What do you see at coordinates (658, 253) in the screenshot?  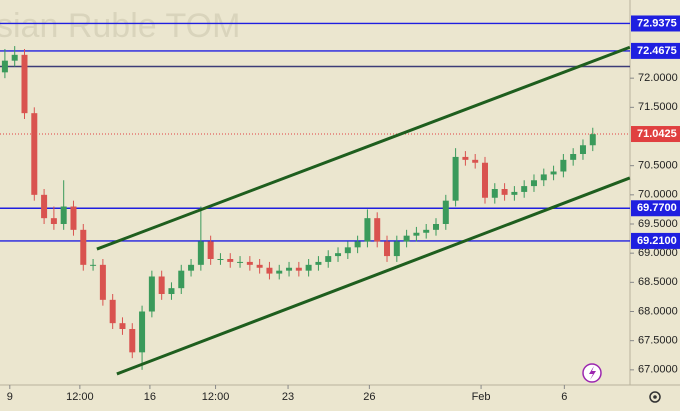 I see `y-tick-label: 69.0000` at bounding box center [658, 253].